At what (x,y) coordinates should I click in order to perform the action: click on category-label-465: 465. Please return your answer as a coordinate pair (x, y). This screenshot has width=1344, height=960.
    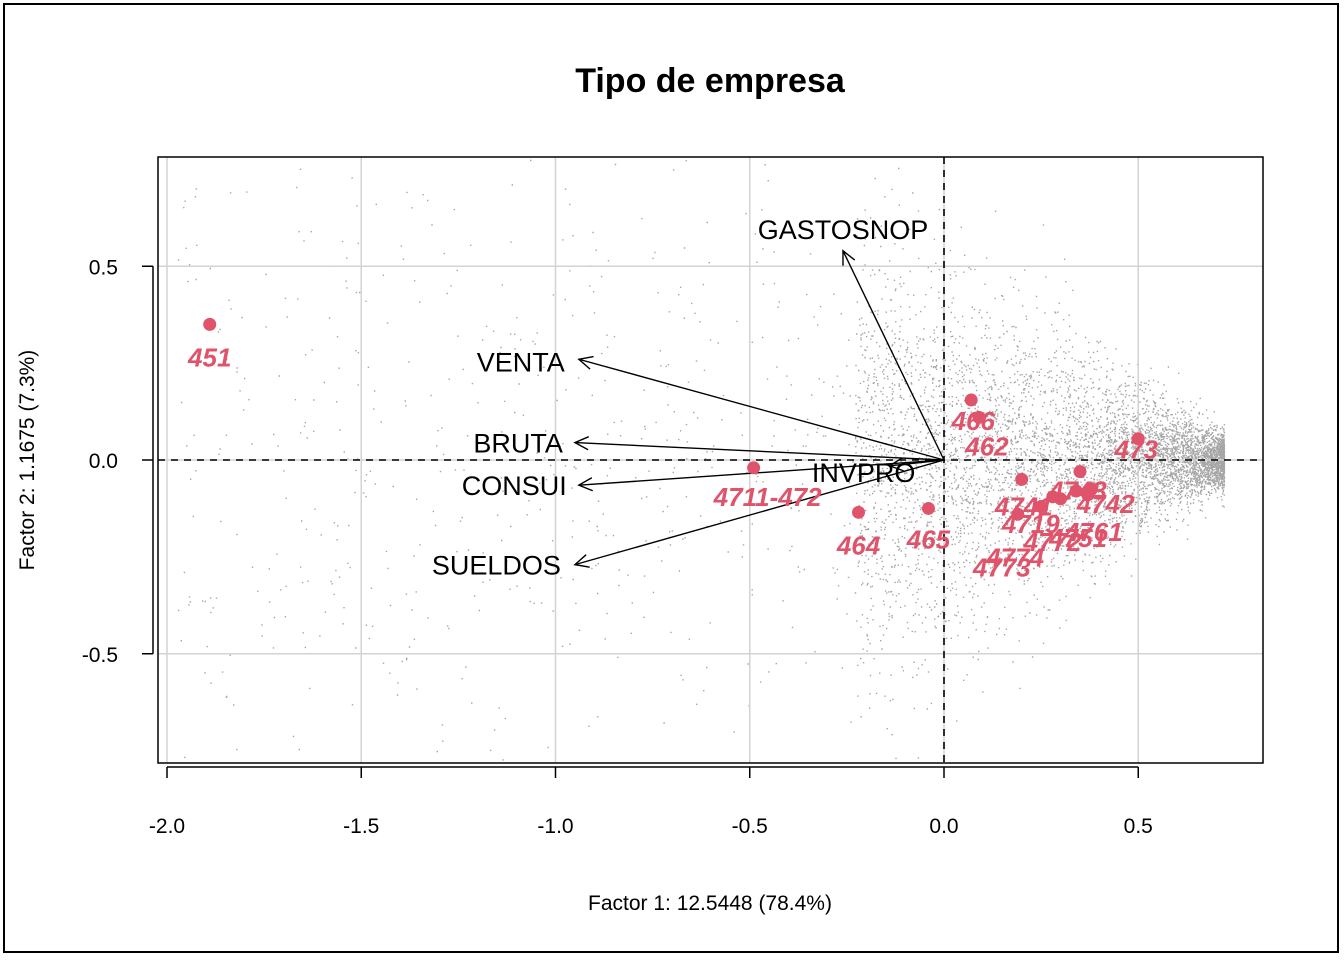
    Looking at the image, I should click on (928, 539).